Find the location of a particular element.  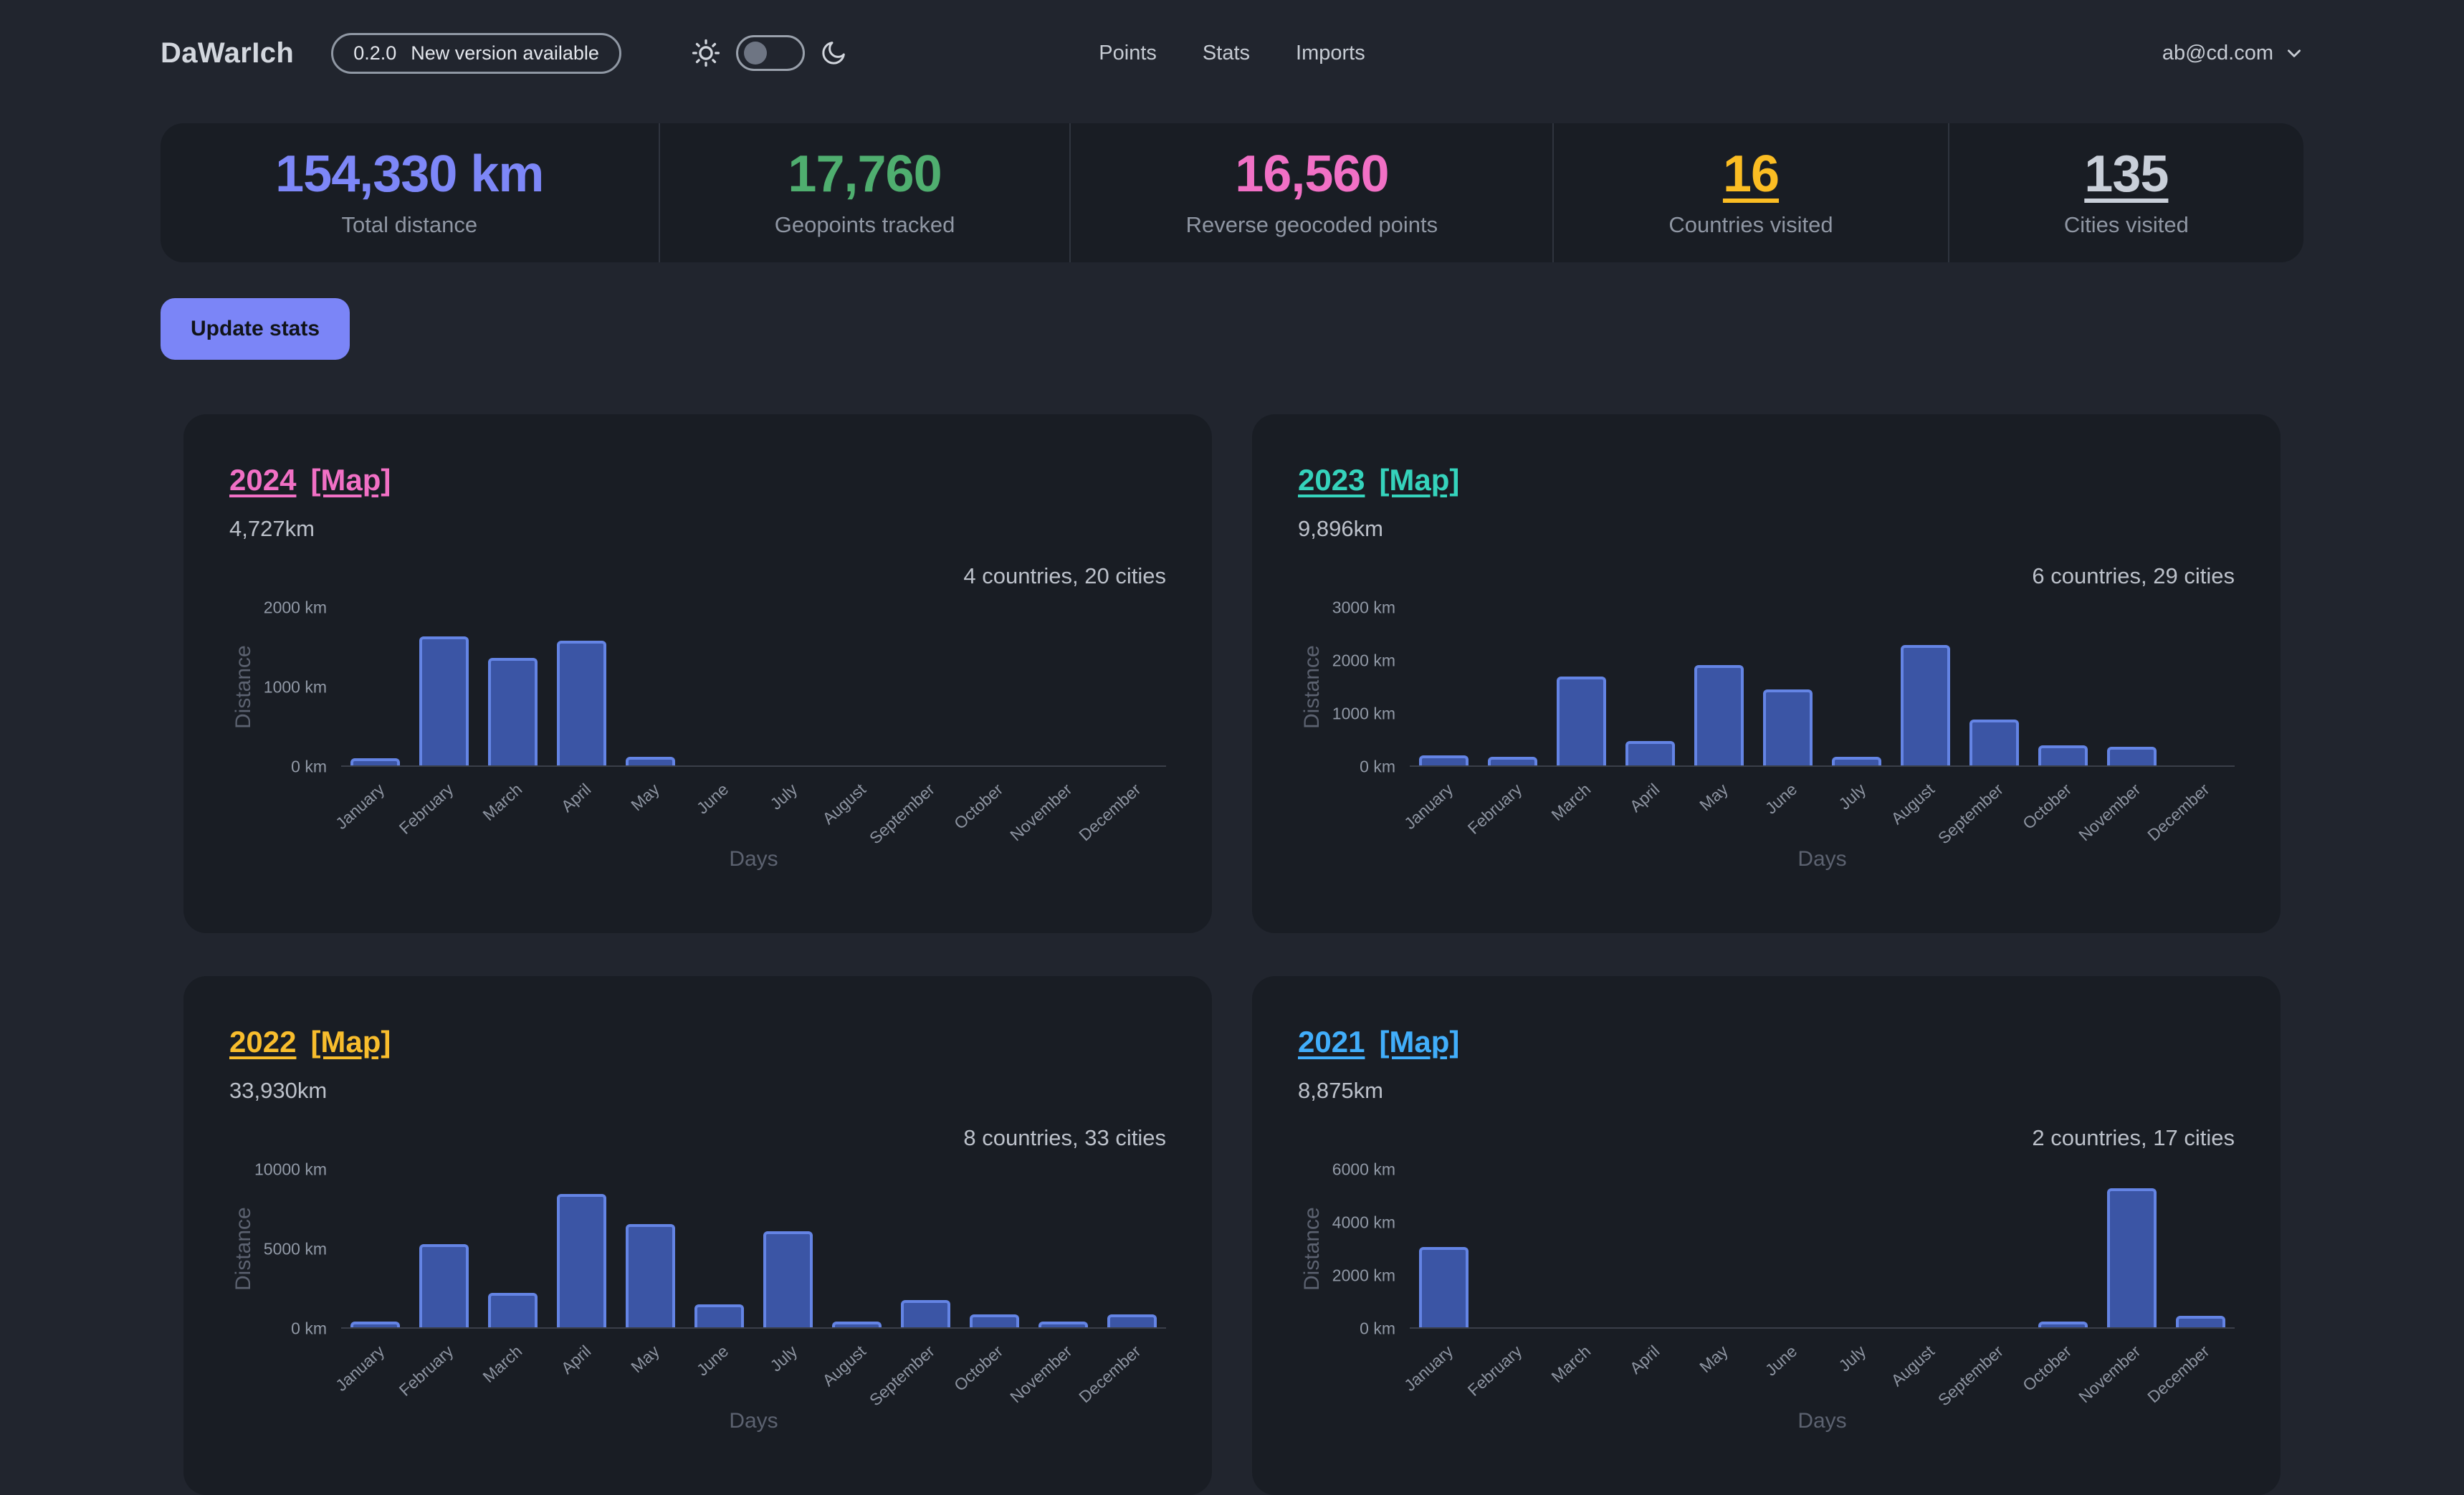

bar-slot-june is located at coordinates (720, 687).